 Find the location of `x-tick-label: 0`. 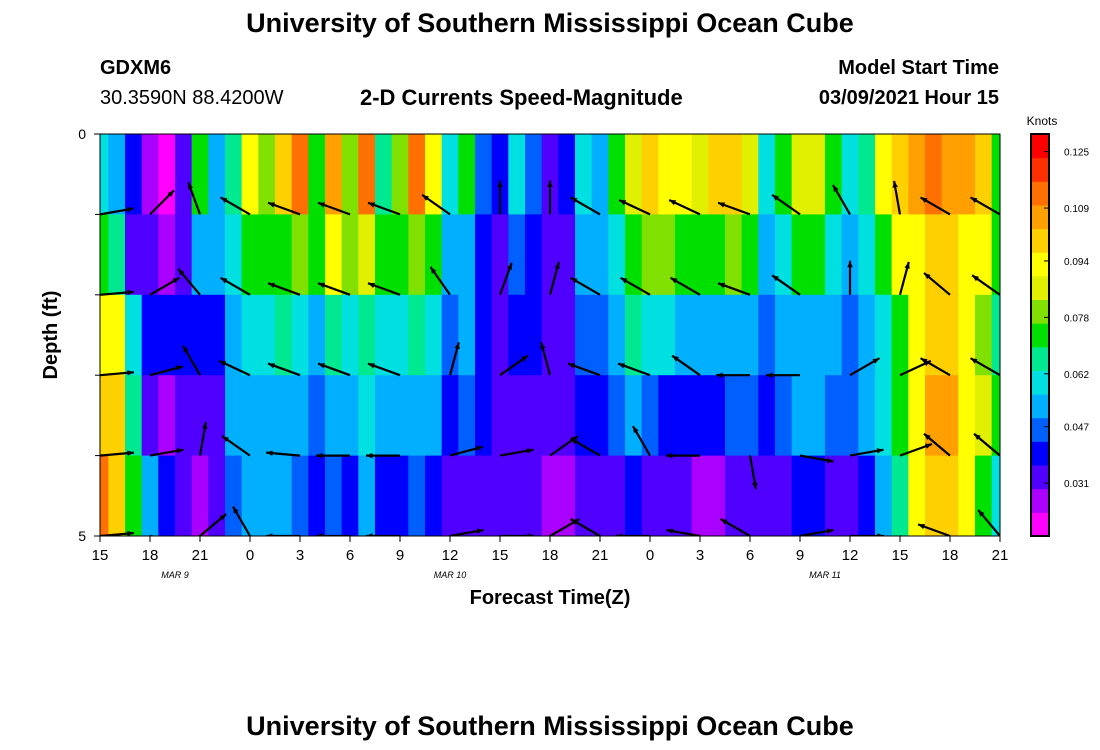

x-tick-label: 0 is located at coordinates (650, 555).